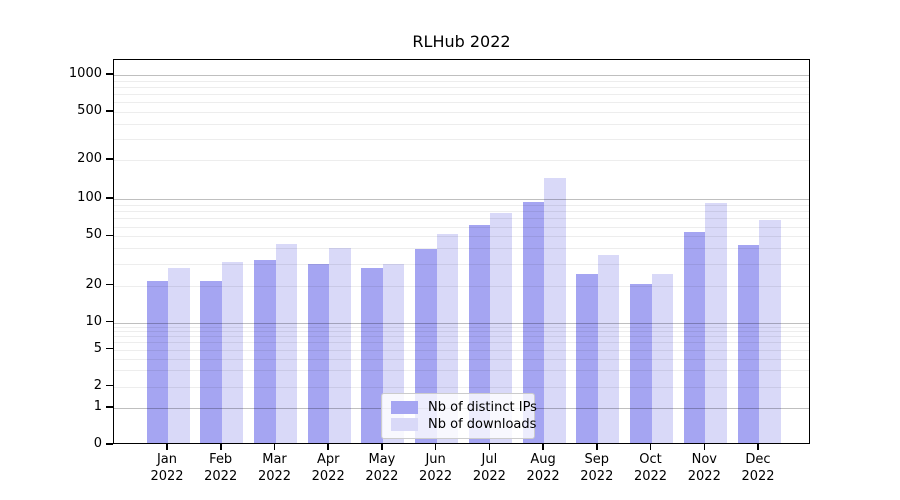 This screenshot has width=900, height=500. What do you see at coordinates (543, 447) in the screenshot?
I see `x-tick-aug` at bounding box center [543, 447].